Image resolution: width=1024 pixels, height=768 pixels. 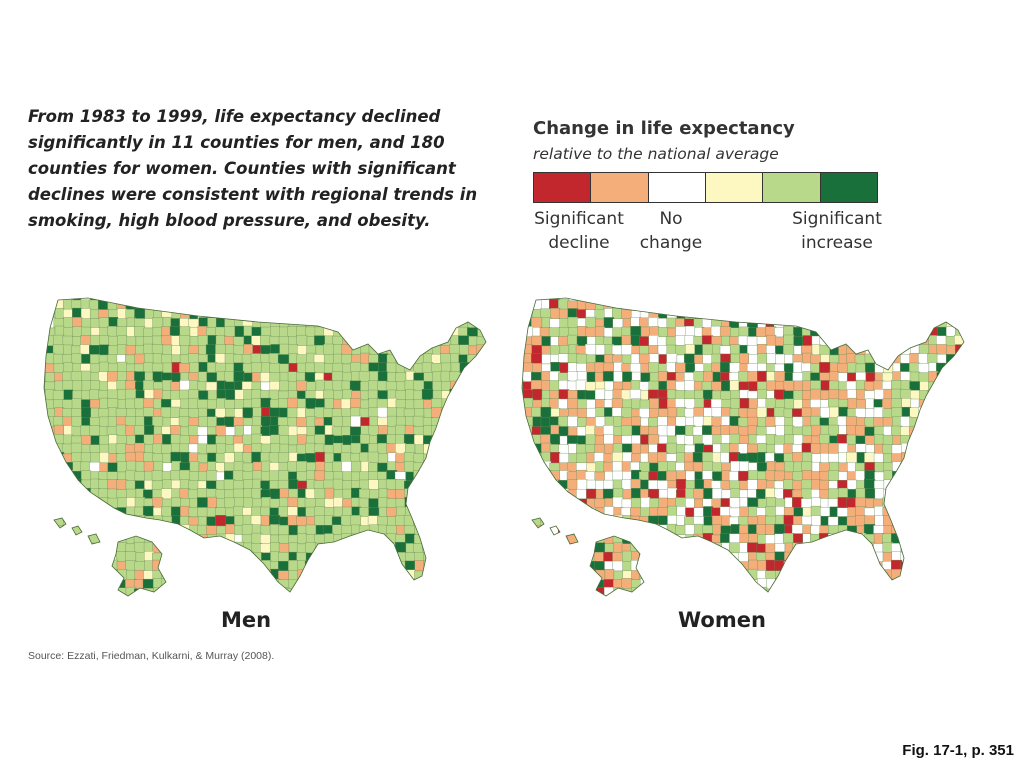 What do you see at coordinates (671, 231) in the screenshot?
I see `legend-label-no-change: No change` at bounding box center [671, 231].